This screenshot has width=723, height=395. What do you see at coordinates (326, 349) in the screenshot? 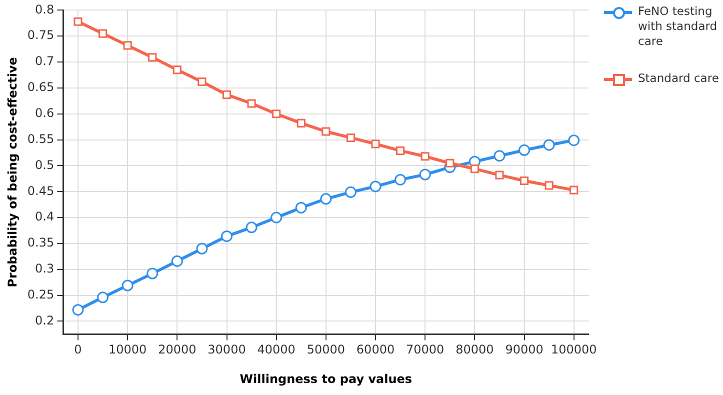
I see `x-tick-label: 50000` at bounding box center [326, 349].